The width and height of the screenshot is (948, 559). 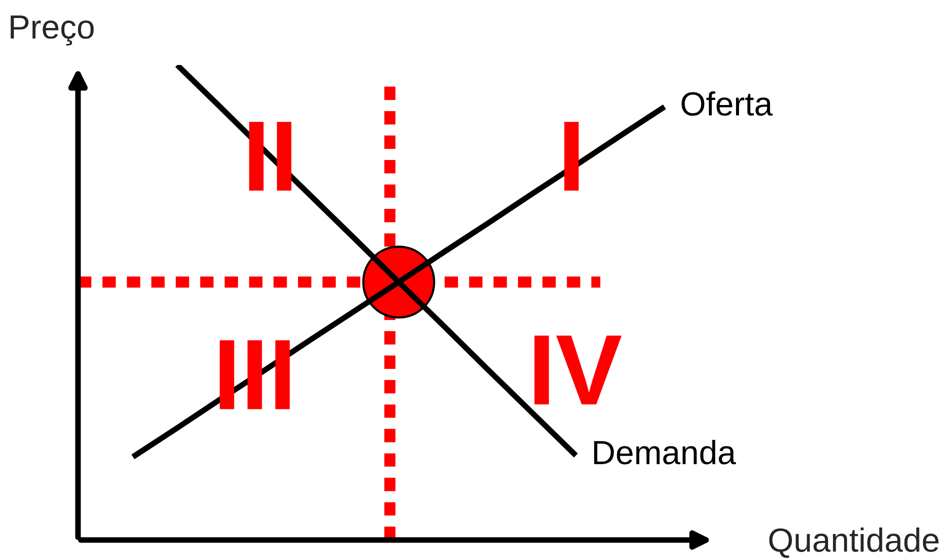 What do you see at coordinates (727, 103) in the screenshot?
I see `series-label: Oferta` at bounding box center [727, 103].